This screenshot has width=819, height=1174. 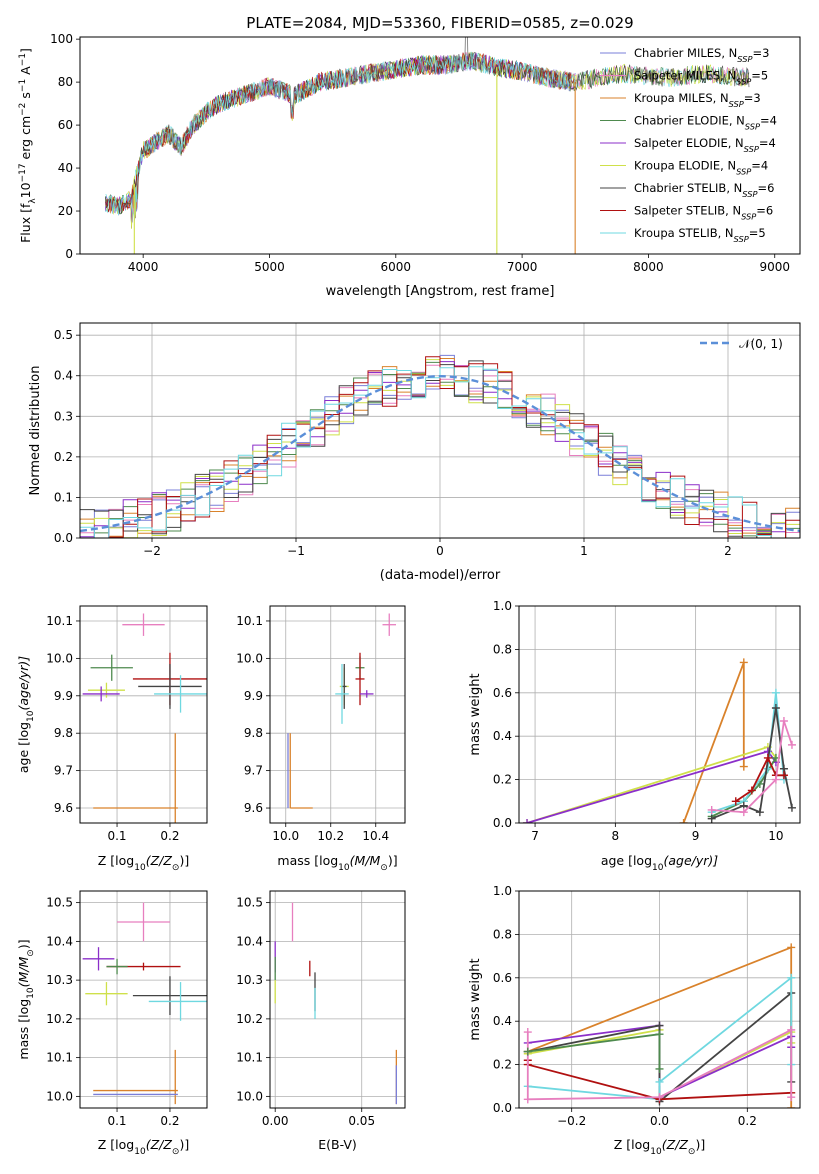 What do you see at coordinates (752, 98) in the screenshot?
I see `label-part: =3` at bounding box center [752, 98].